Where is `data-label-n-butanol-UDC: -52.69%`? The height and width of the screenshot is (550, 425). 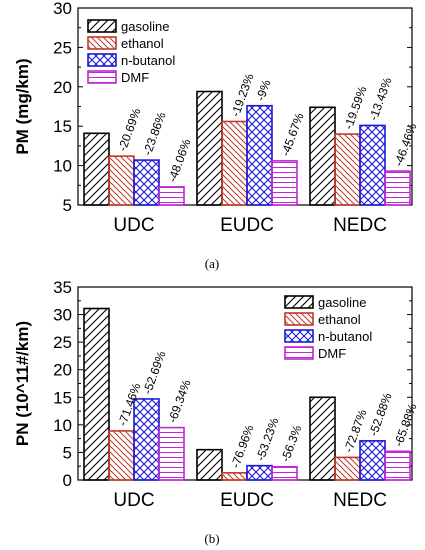
data-label-n-butanol-UDC: -52.69% is located at coordinates (154, 372).